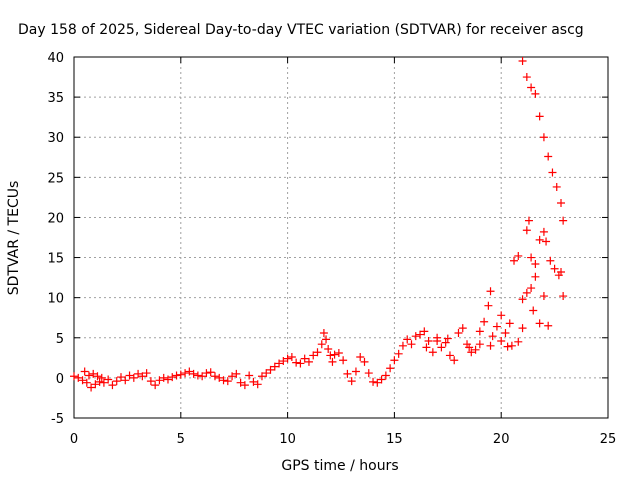 Image resolution: width=640 pixels, height=480 pixels. What do you see at coordinates (55, 138) in the screenshot?
I see `y-tick-label: 30` at bounding box center [55, 138].